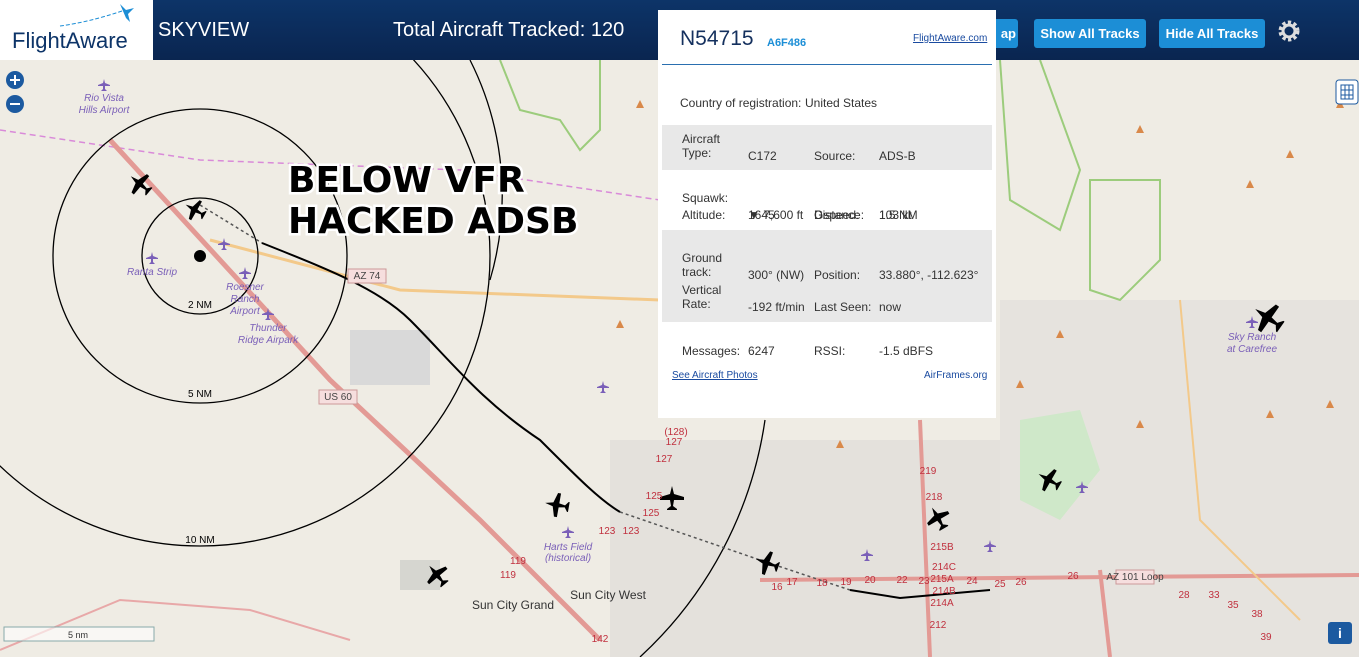 This screenshot has height=657, width=1359. Describe the element at coordinates (837, 215) in the screenshot. I see `field-label: Gspeed:` at that location.